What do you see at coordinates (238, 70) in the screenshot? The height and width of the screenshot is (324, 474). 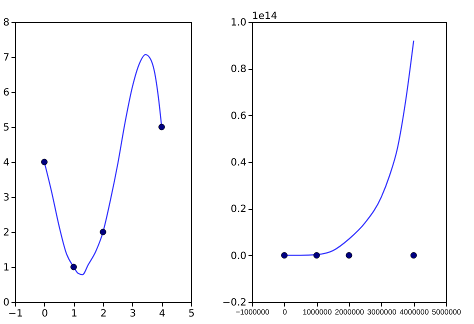 I see `y-tick-label: 0.8` at bounding box center [238, 70].